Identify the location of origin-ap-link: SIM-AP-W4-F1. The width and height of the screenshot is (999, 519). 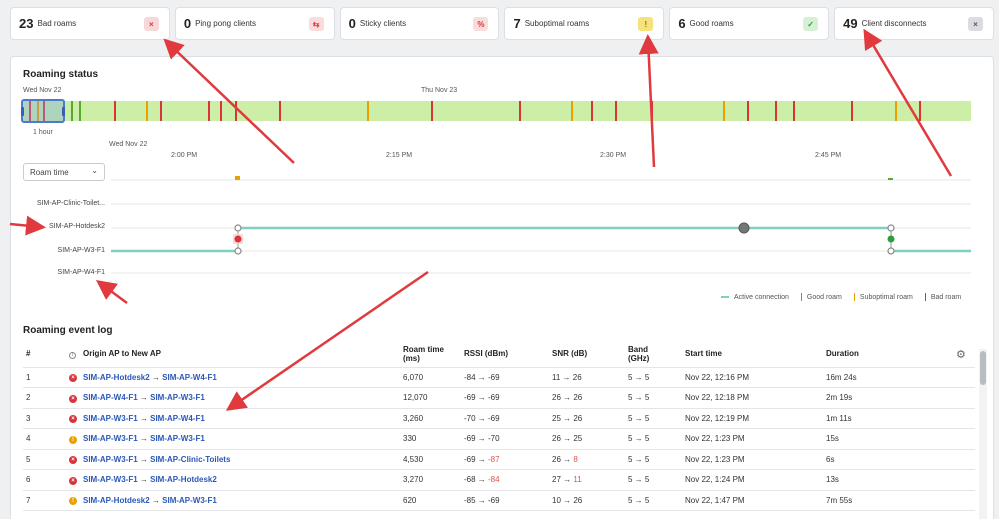
(110, 398).